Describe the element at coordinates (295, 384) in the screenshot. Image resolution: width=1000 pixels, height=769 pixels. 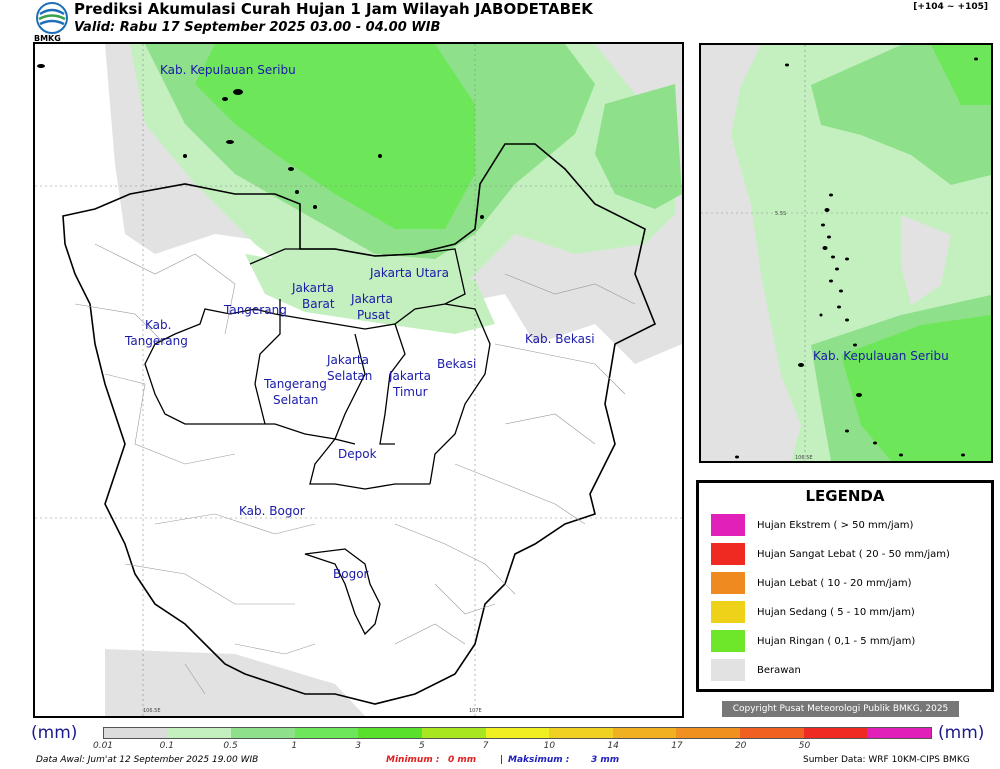
I see `label-tangsel-1: Tangerang` at that location.